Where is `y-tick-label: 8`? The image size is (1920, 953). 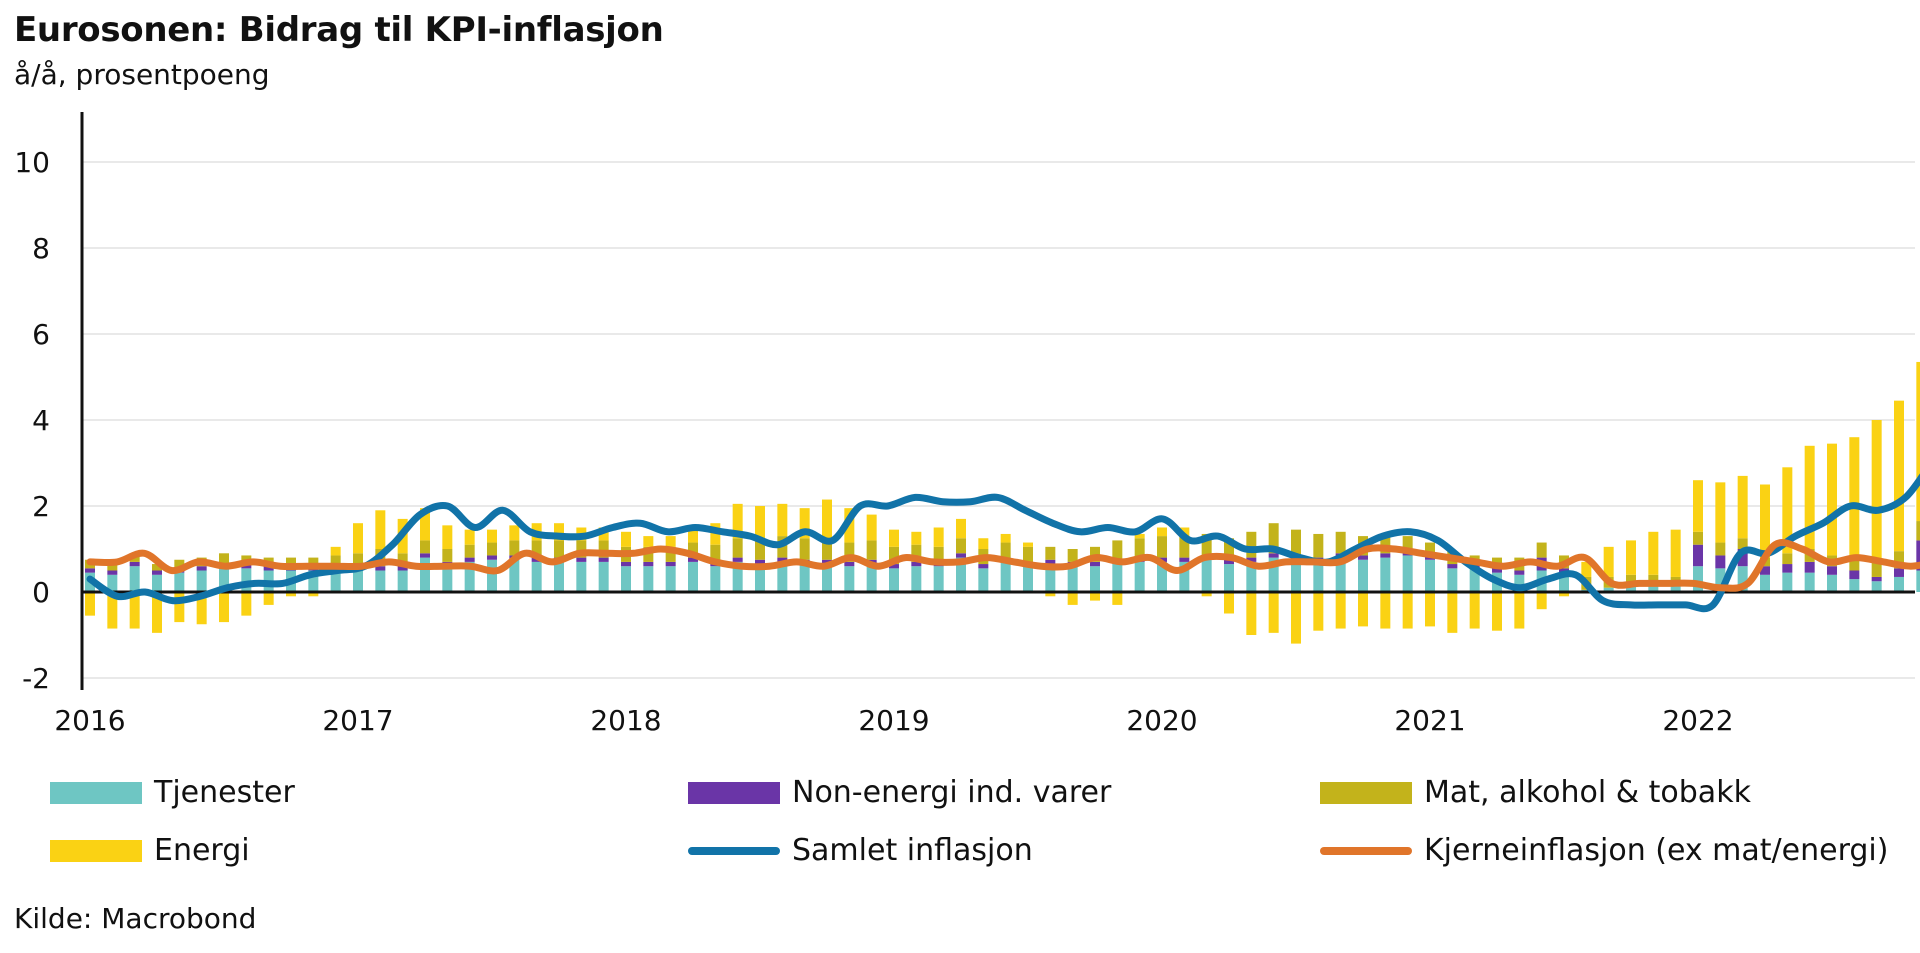 y-tick-label: 8 is located at coordinates (41, 248).